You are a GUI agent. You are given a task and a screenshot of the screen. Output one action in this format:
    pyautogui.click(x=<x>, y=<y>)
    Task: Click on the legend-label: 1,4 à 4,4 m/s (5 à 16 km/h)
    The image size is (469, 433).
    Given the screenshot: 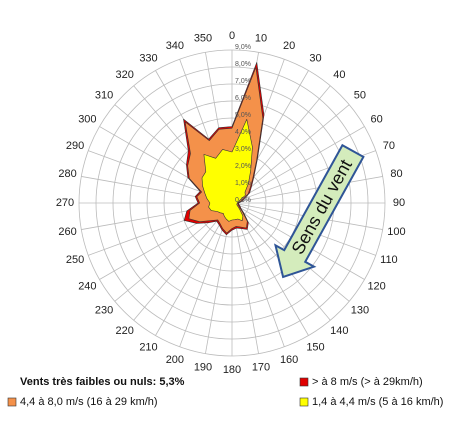 What is the action you would take?
    pyautogui.click(x=377, y=402)
    